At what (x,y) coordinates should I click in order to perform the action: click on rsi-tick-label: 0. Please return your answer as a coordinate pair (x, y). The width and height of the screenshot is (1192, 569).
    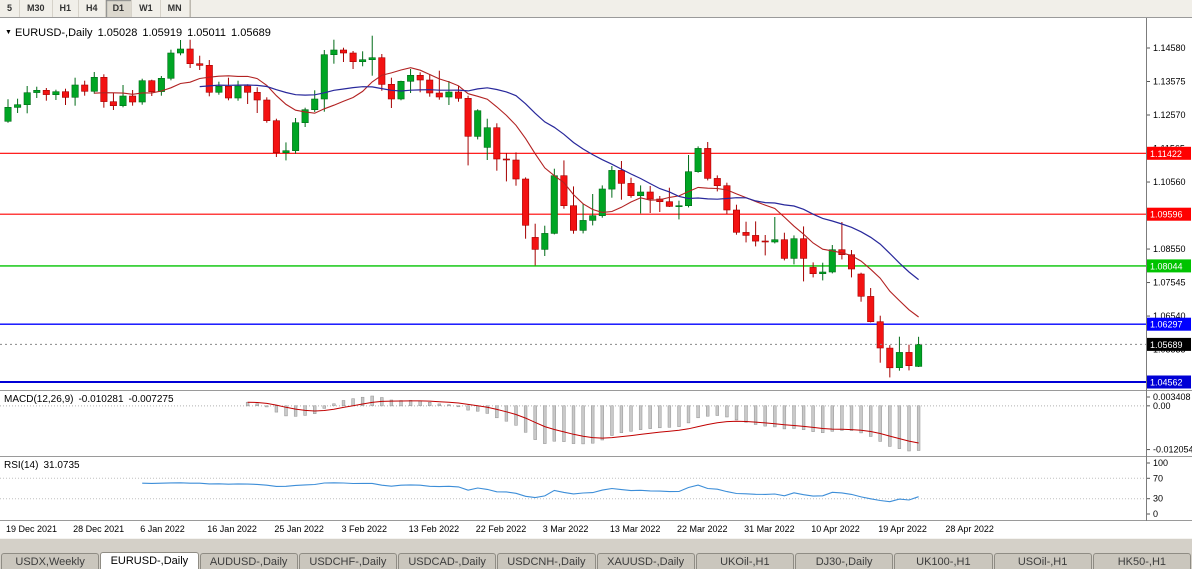
    Looking at the image, I should click on (1155, 514).